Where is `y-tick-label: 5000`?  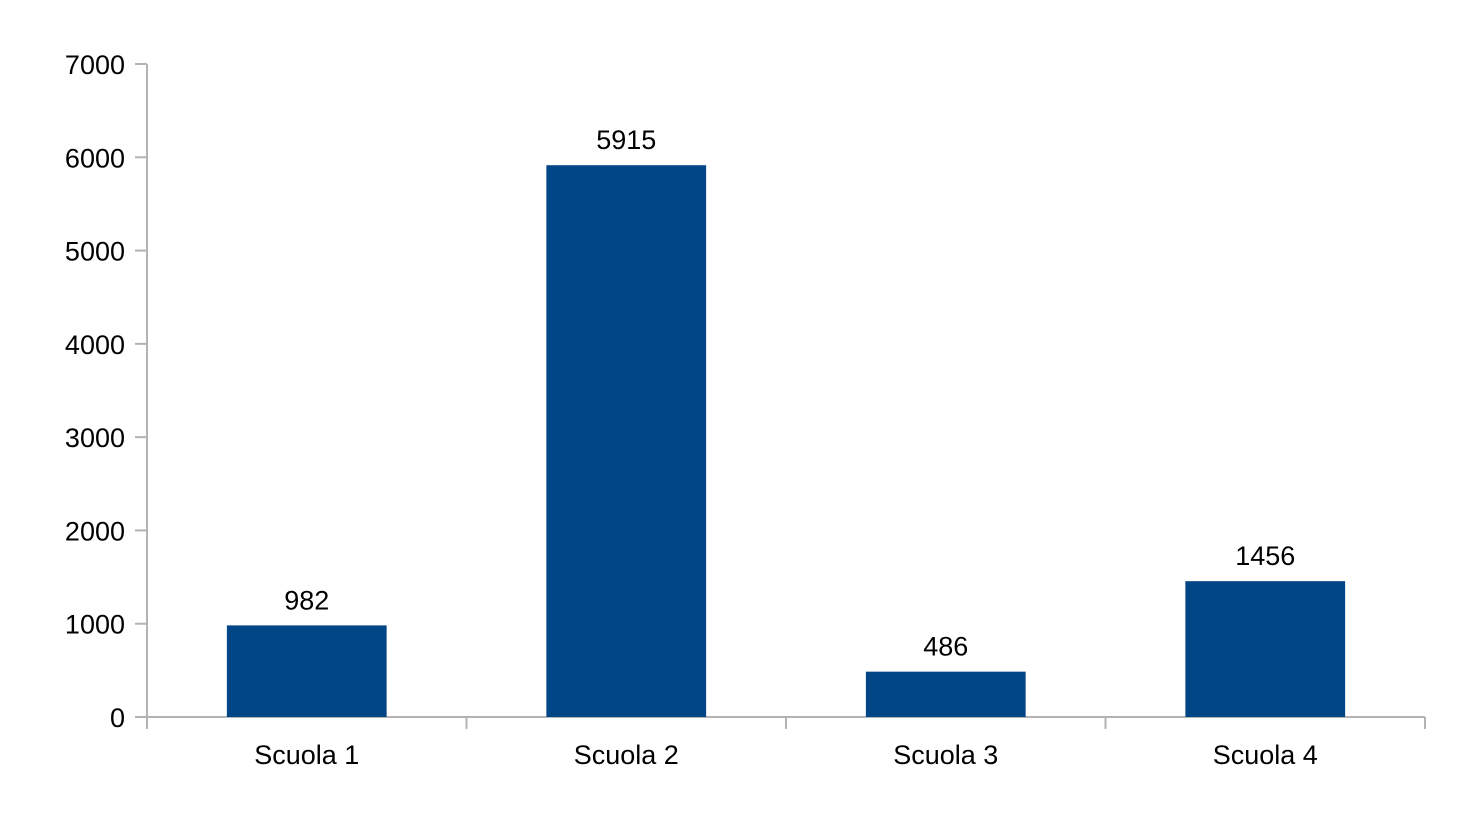
y-tick-label: 5000 is located at coordinates (95, 252).